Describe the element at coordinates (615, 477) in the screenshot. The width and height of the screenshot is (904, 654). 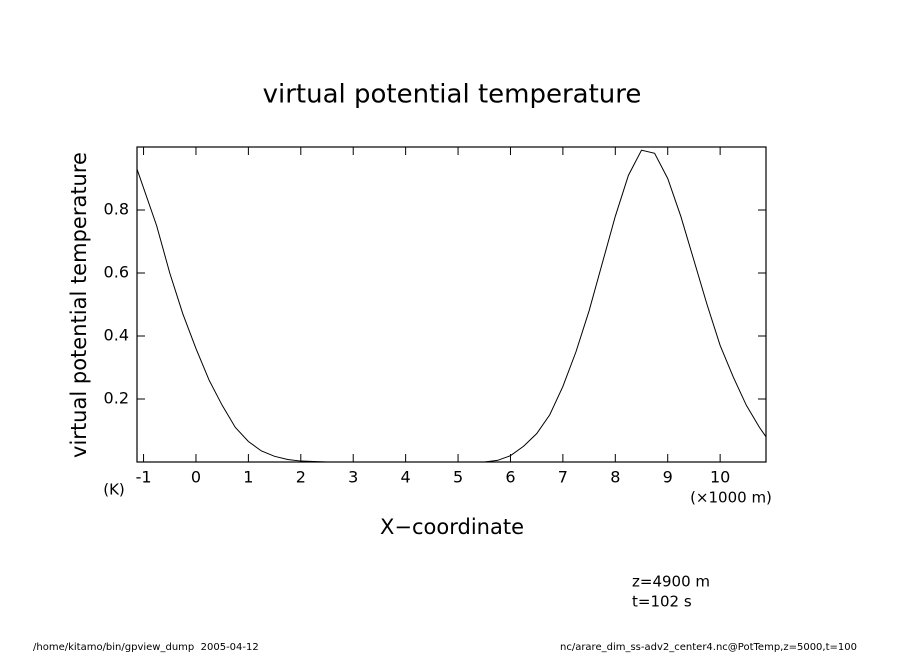
I see `x-tick-label: 8` at that location.